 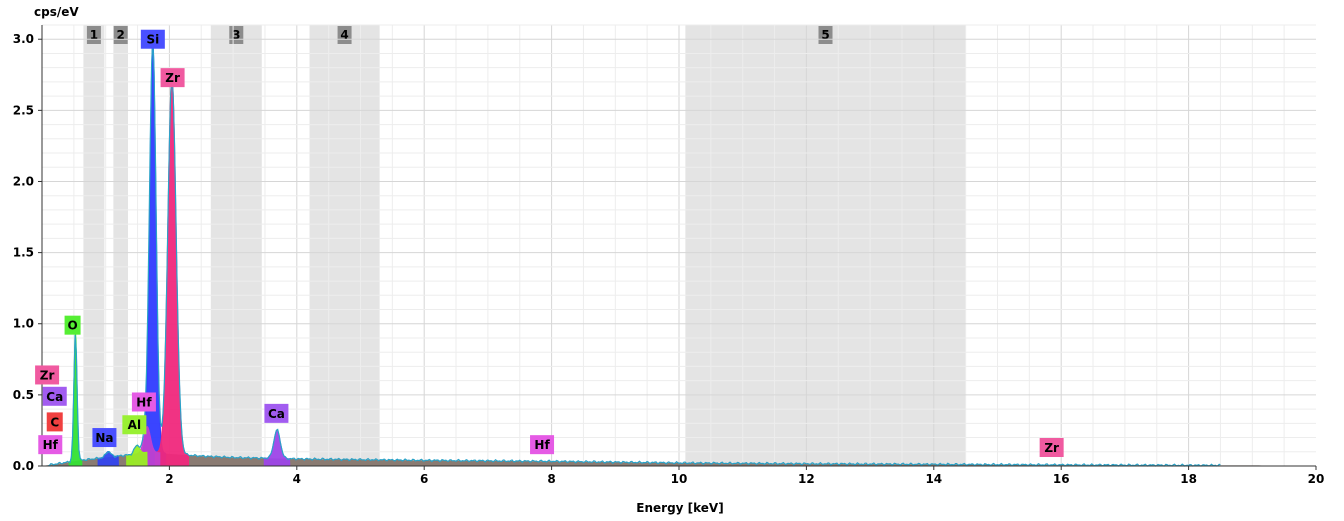 I want to click on x-tick-label: 4, so click(x=297, y=479).